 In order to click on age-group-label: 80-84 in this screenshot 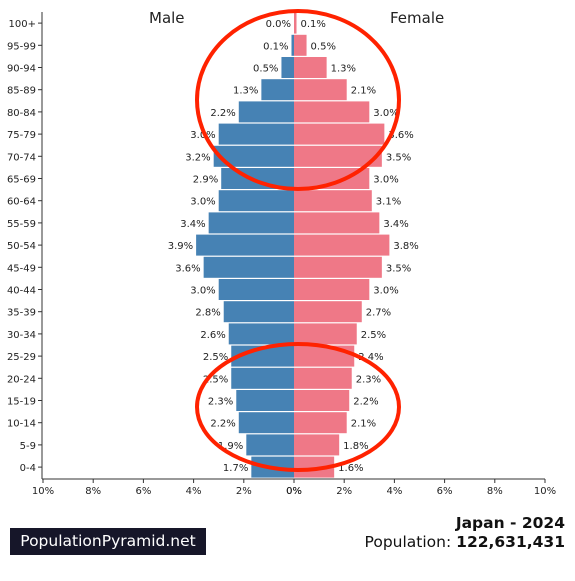, I will do `click(21, 113)`.